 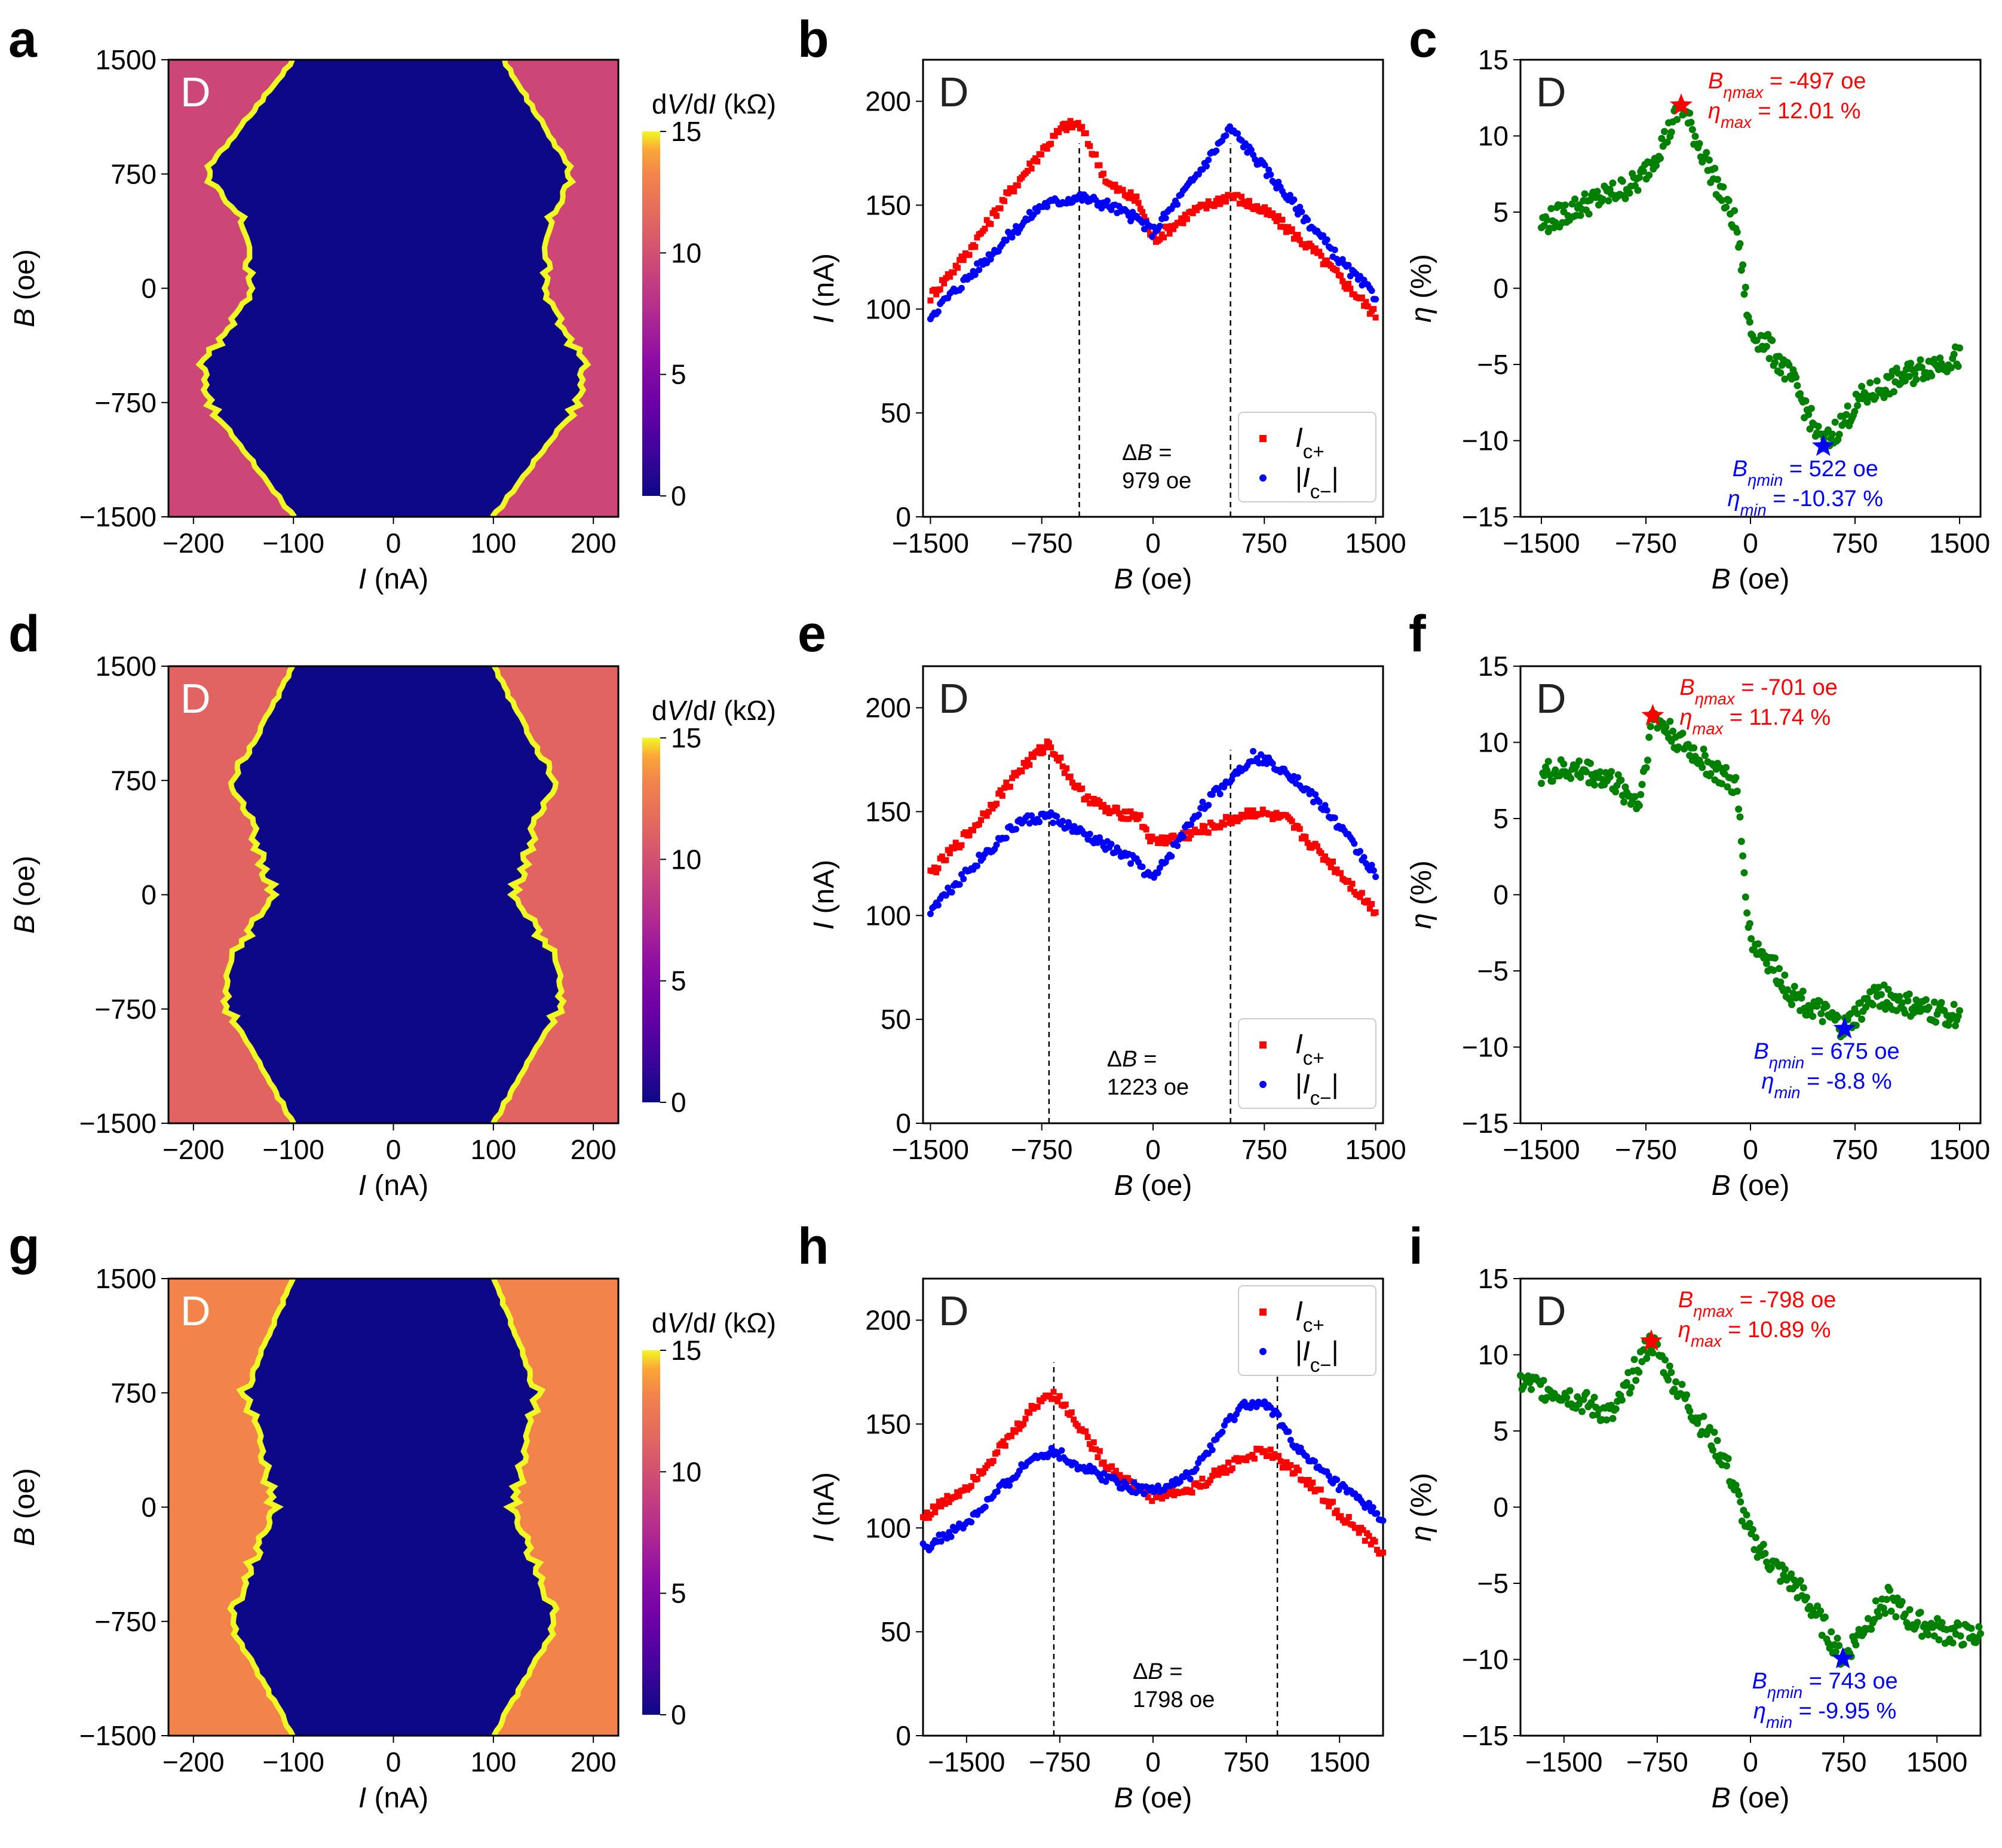 What do you see at coordinates (1314, 1325) in the screenshot?
I see `label-part: c+` at bounding box center [1314, 1325].